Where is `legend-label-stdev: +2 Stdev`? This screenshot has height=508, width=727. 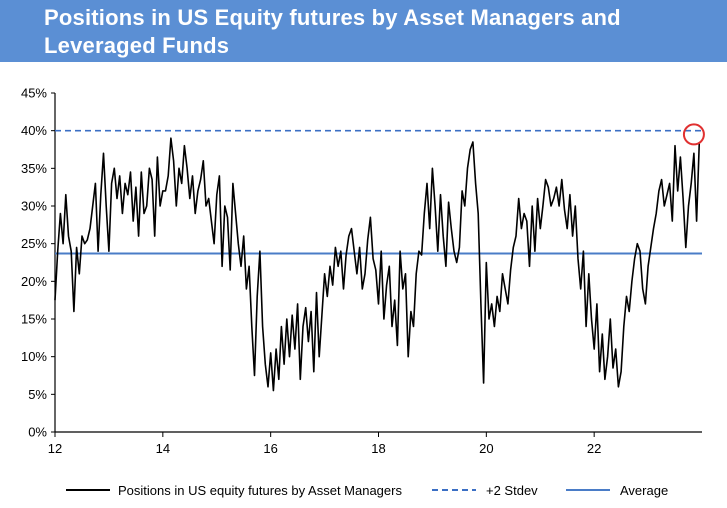 legend-label-stdev: +2 Stdev is located at coordinates (512, 490).